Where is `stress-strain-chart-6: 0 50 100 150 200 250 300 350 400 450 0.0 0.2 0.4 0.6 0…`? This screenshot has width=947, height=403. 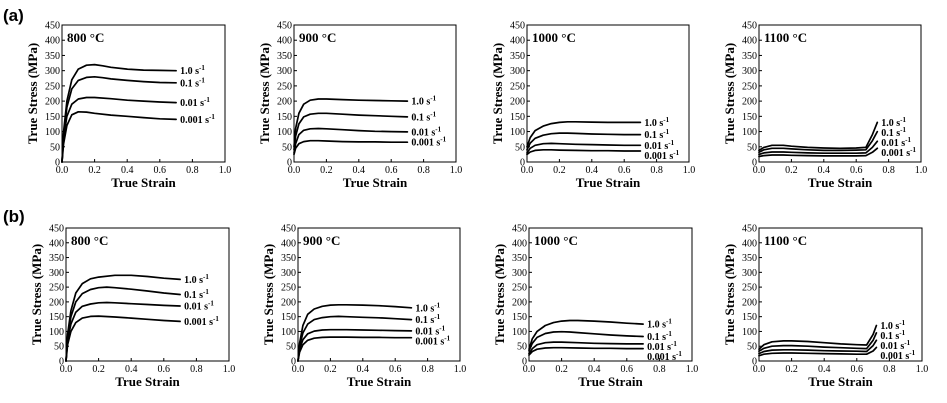 stress-strain-chart-6: 0 50 100 150 200 250 300 350 400 450 0.0 0.2 0.4 0.6 0… is located at coordinates (363, 307).